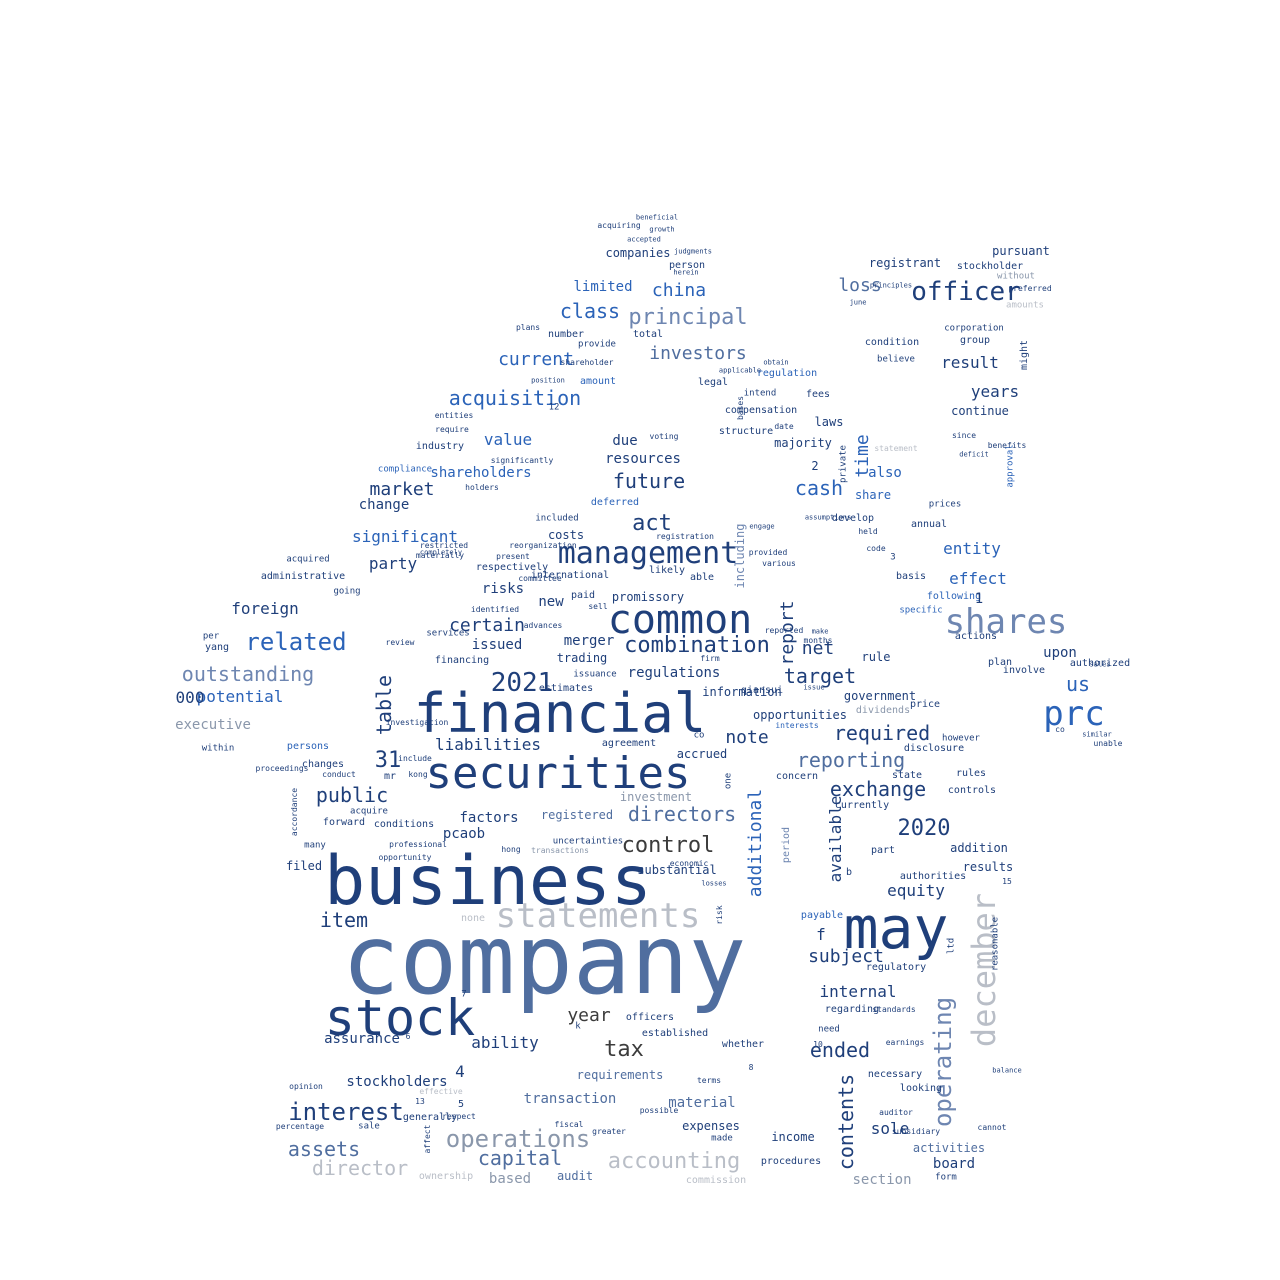 The image size is (1280, 1280). What do you see at coordinates (972, 790) in the screenshot?
I see `word: controls` at bounding box center [972, 790].